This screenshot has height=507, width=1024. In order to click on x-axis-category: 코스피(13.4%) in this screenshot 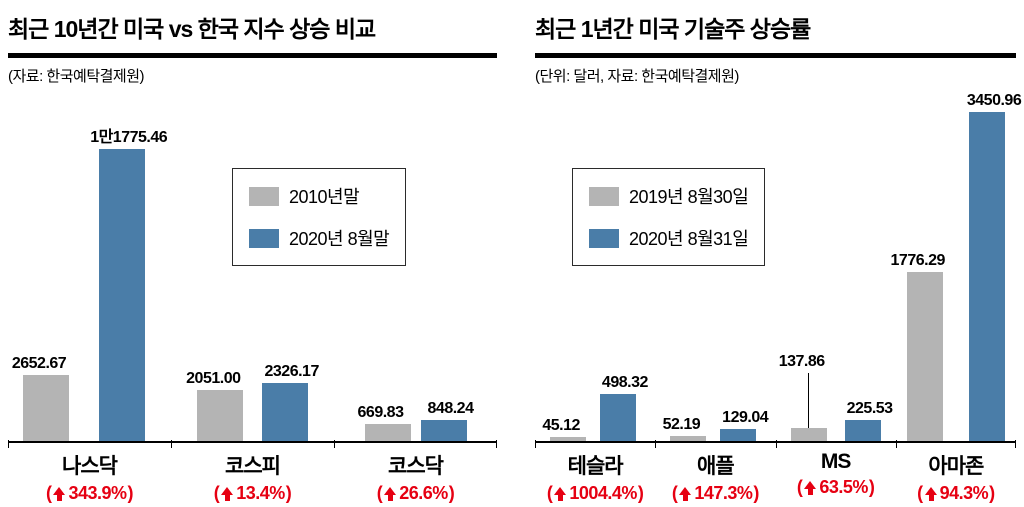, I will do `click(252, 477)`.